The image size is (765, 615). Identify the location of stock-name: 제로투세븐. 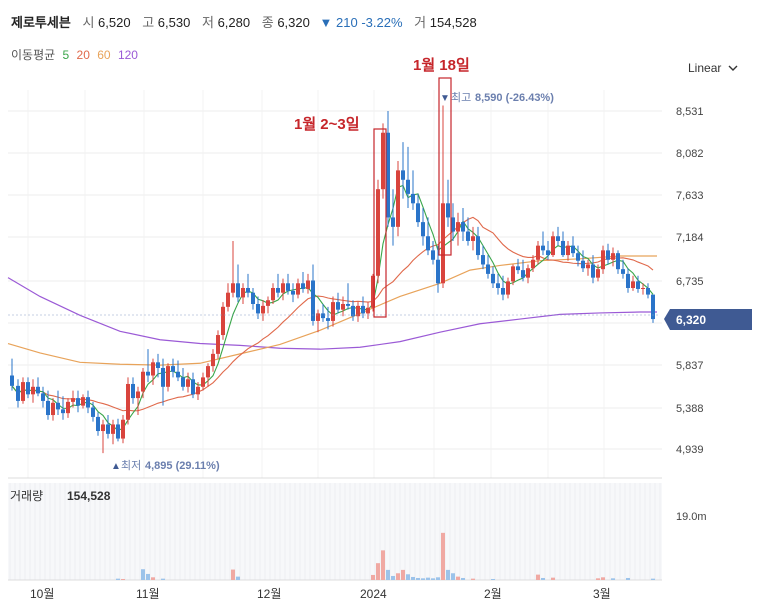
(41, 22).